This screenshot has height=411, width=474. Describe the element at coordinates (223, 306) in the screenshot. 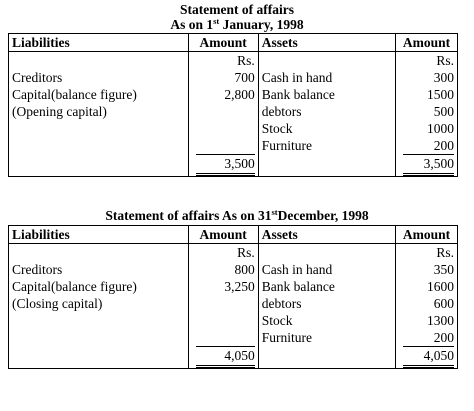

I see `liabilities-amount-column: Rs. 800 3,250 4,050` at that location.